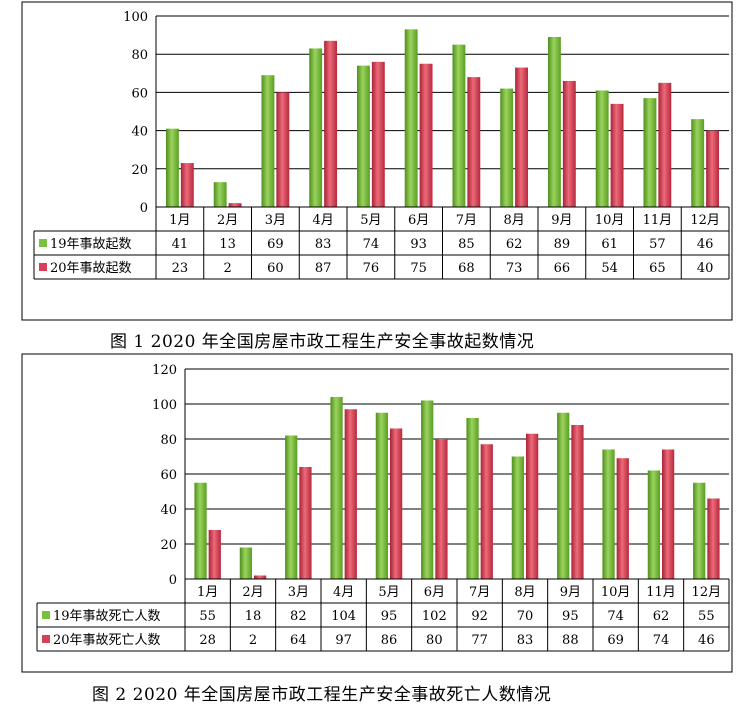 This screenshot has width=748, height=714. I want to click on data-label: 57, so click(657, 244).